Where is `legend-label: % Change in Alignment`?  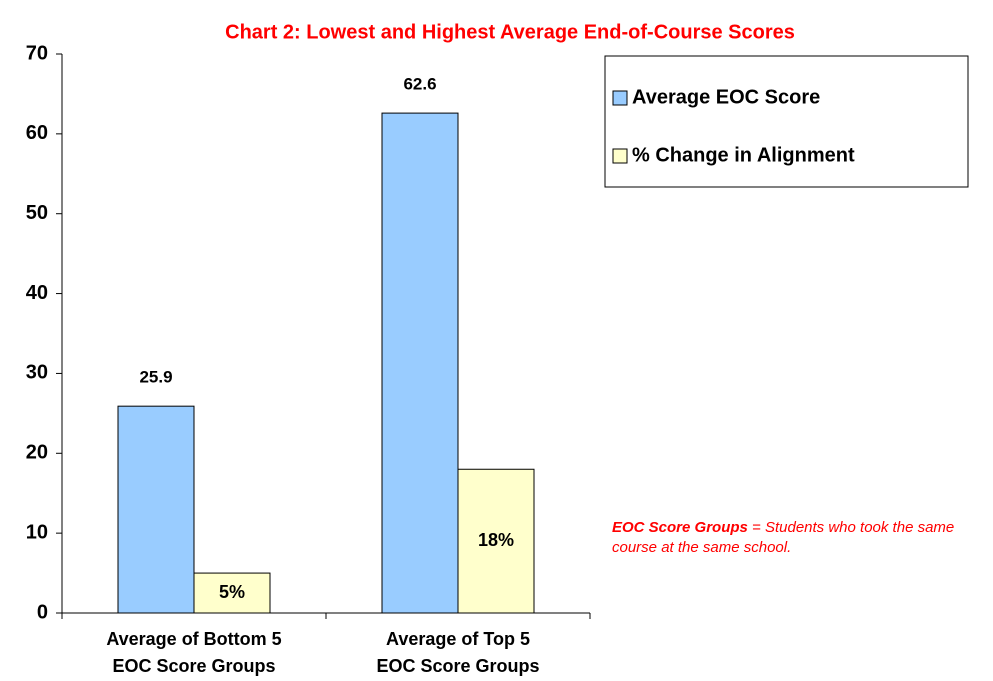 legend-label: % Change in Alignment is located at coordinates (743, 155).